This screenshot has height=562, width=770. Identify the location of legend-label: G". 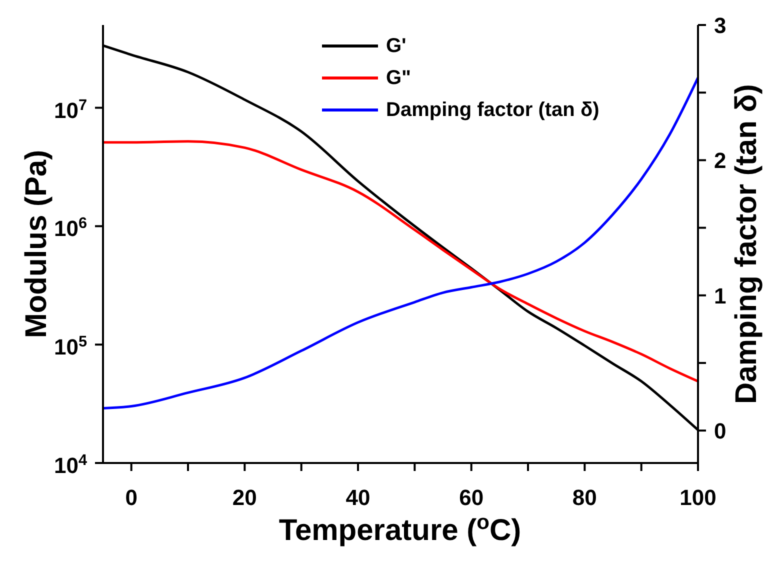
(399, 78).